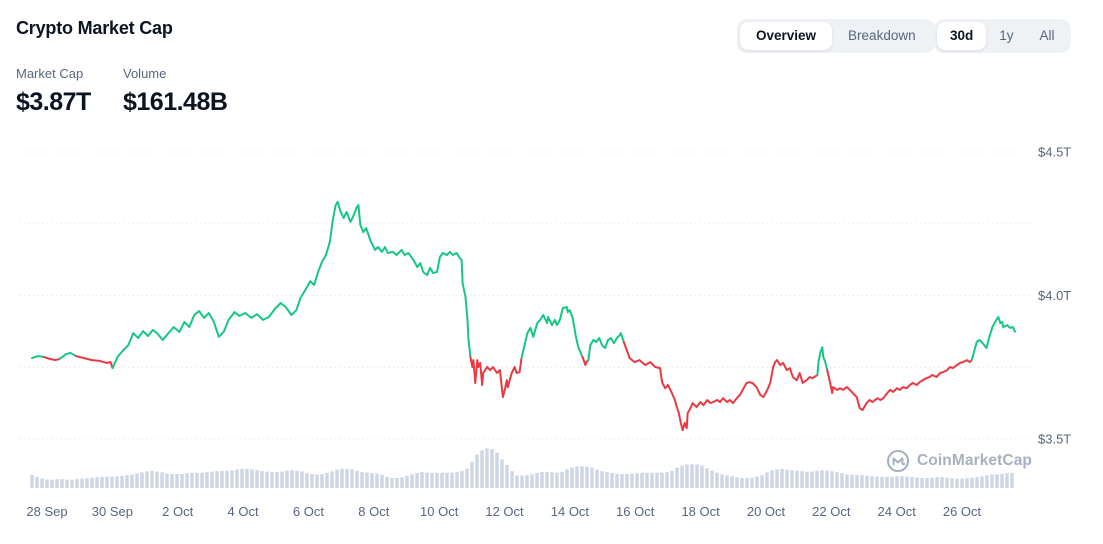  What do you see at coordinates (959, 461) in the screenshot?
I see `watermark: CoinMarketCap` at bounding box center [959, 461].